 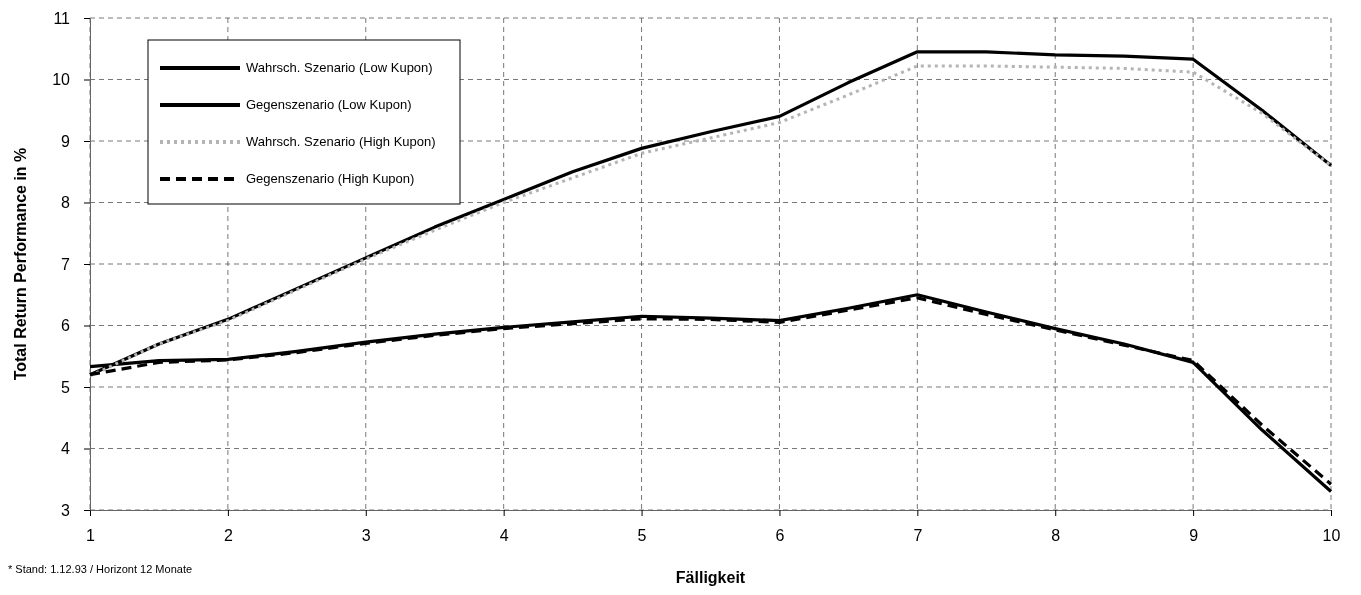 I want to click on y-tick-label: 8, so click(x=66, y=203).